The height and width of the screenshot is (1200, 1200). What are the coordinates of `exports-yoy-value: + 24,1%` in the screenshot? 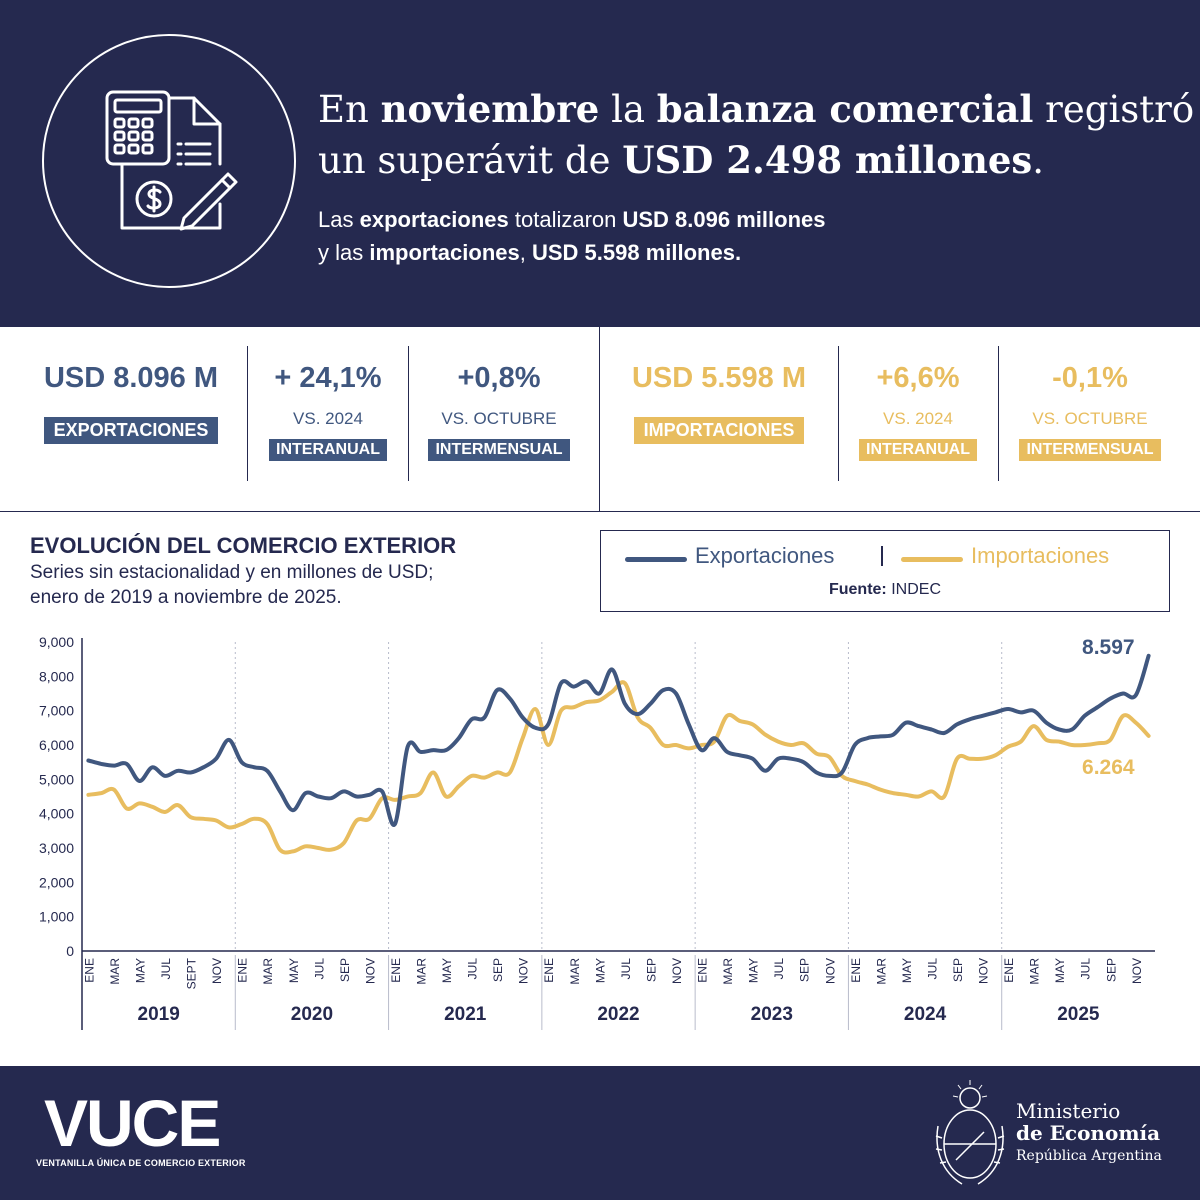 It's located at (328, 378).